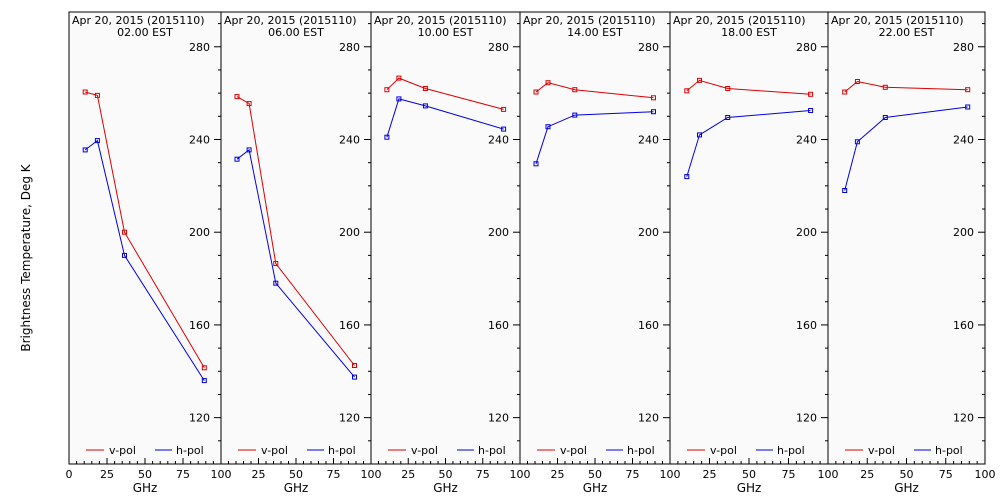 The image size is (1000, 500). I want to click on panel-time: 06.00 EST, so click(296, 32).